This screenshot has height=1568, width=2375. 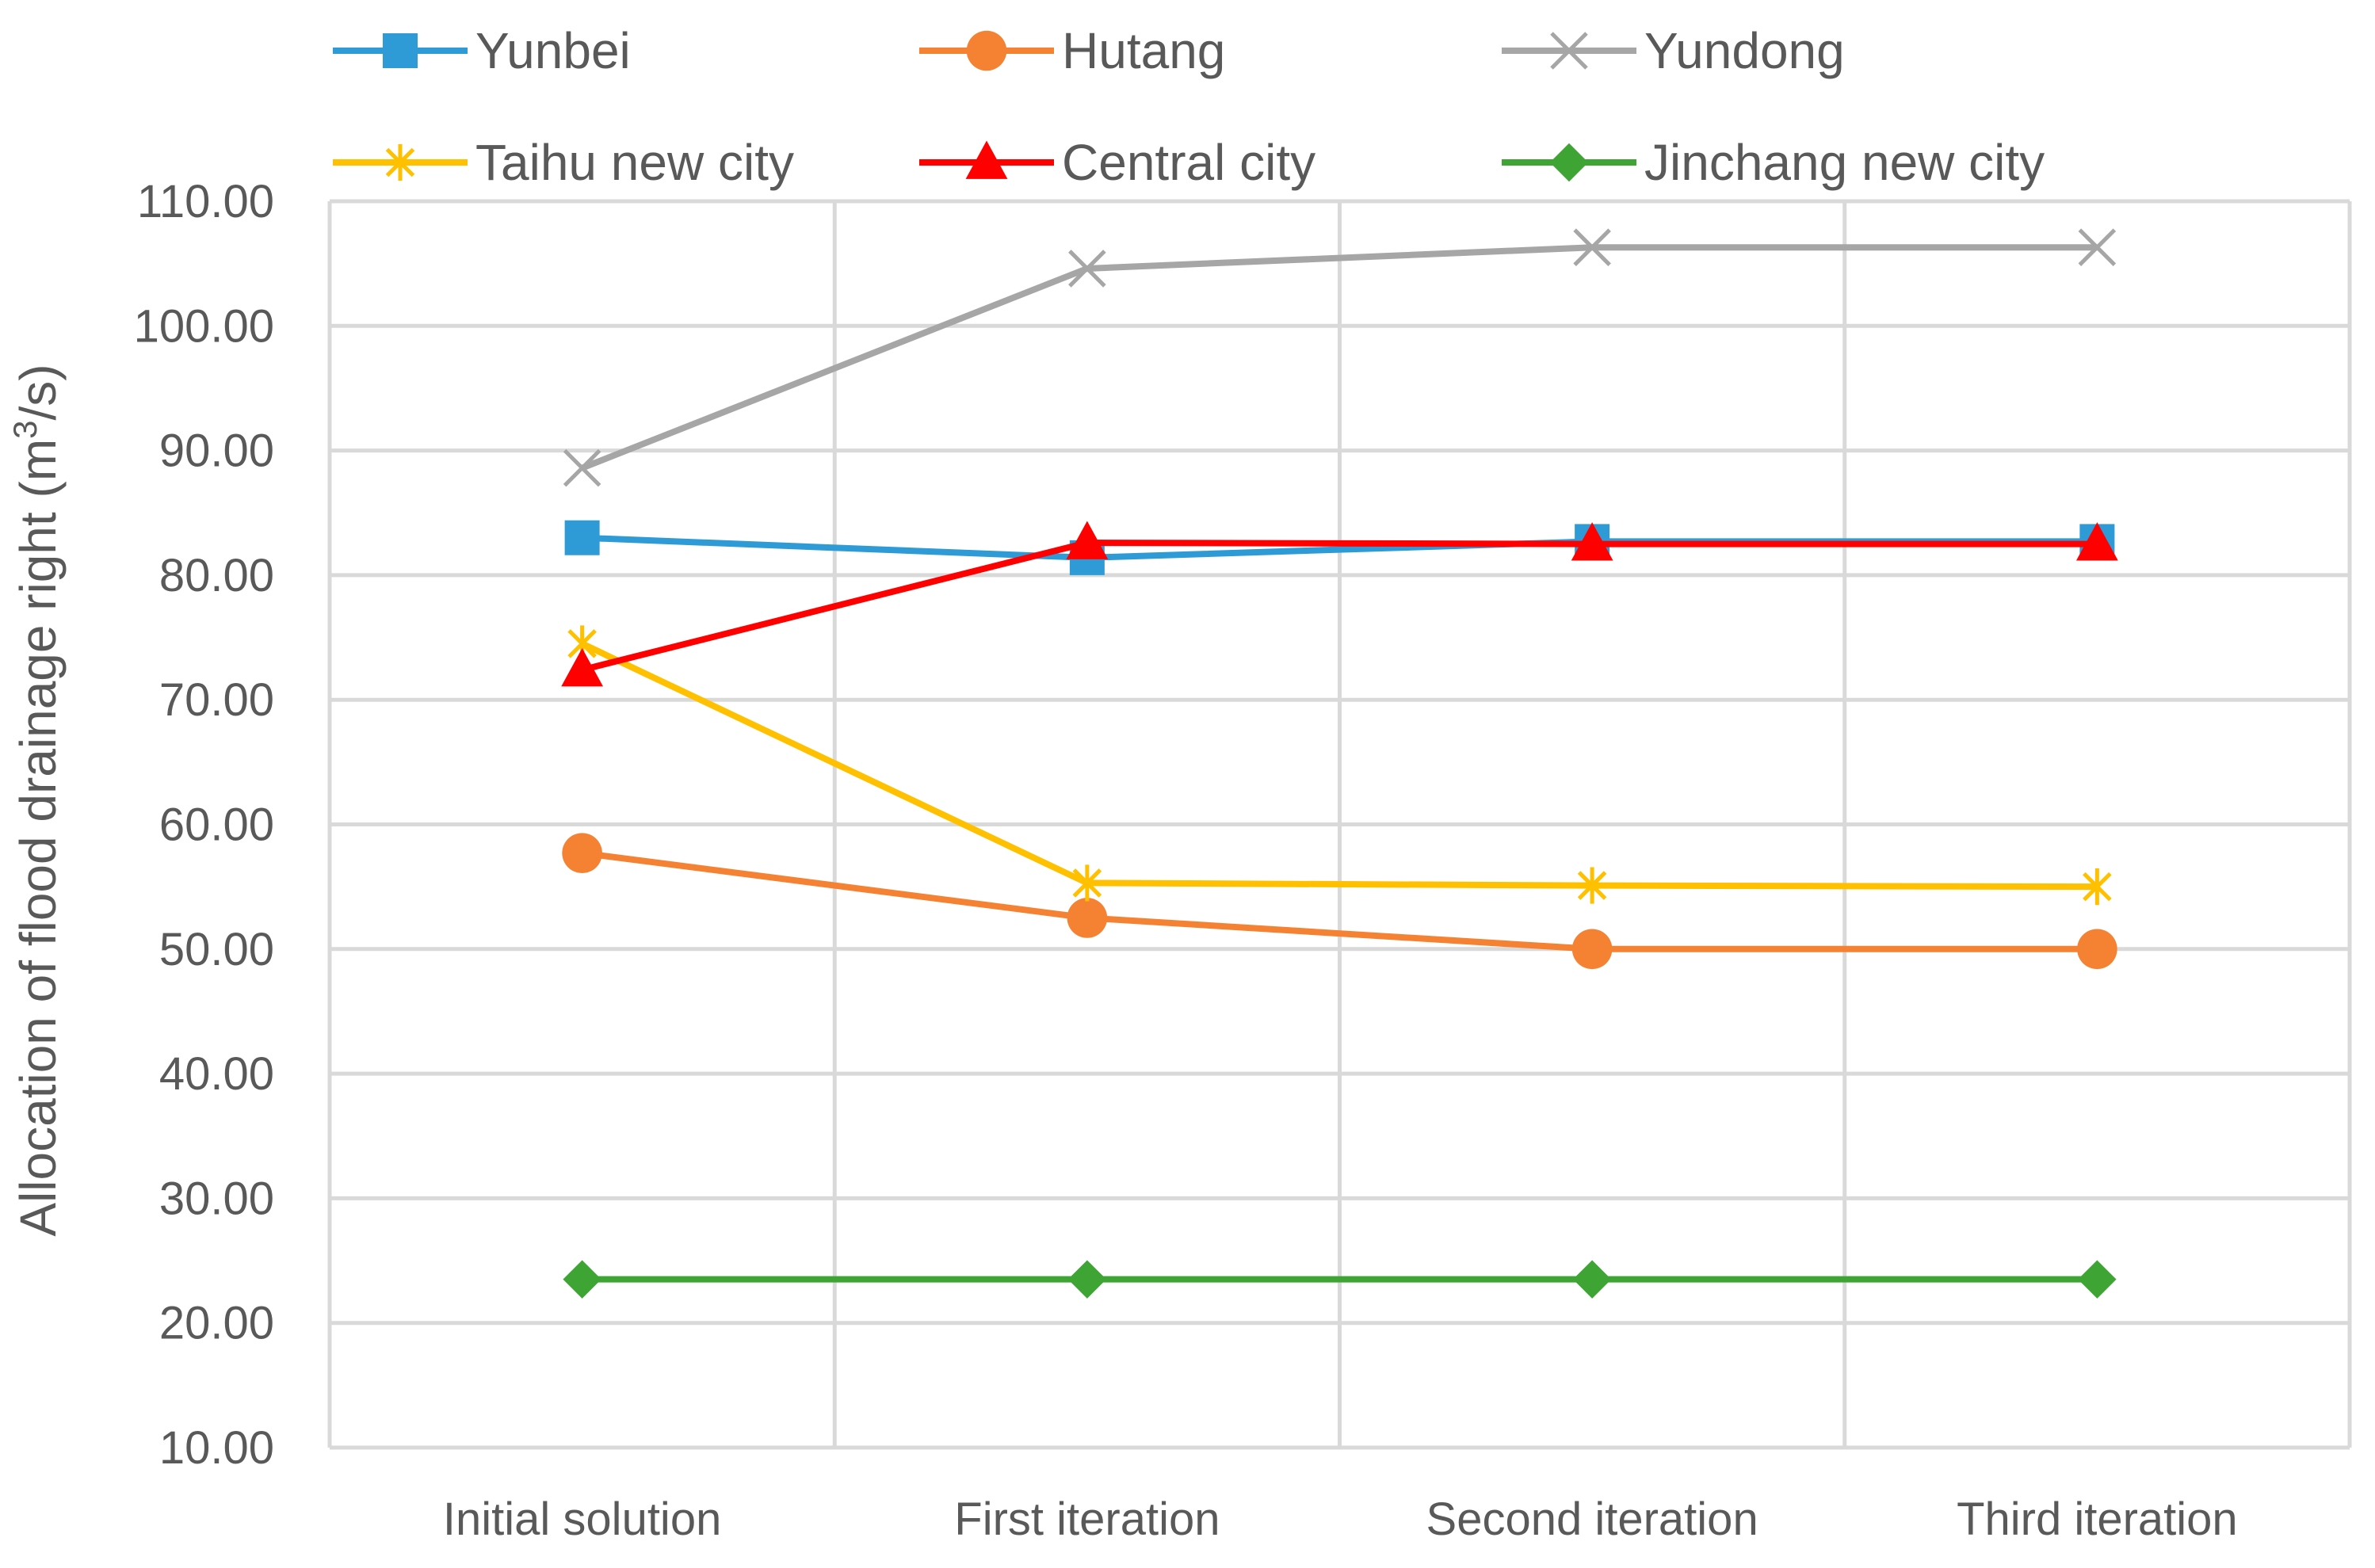 What do you see at coordinates (205, 201) in the screenshot?
I see `y-tick-label: 110.00` at bounding box center [205, 201].